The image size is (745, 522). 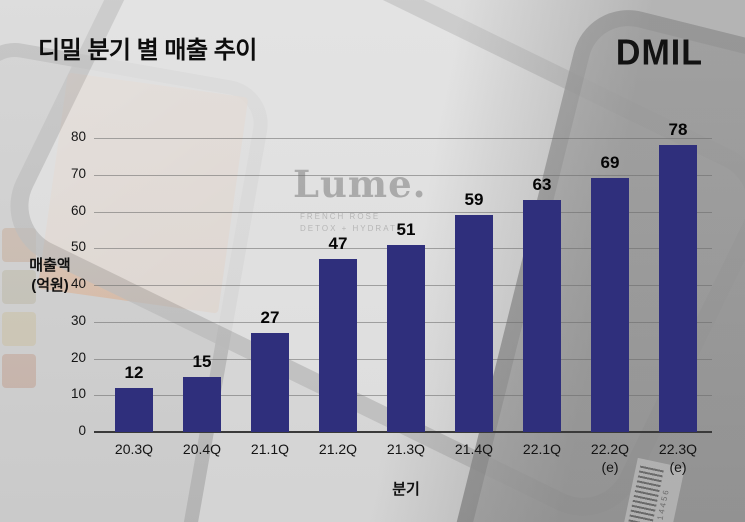 I want to click on x-tick-label: 21.3Q, so click(x=406, y=449).